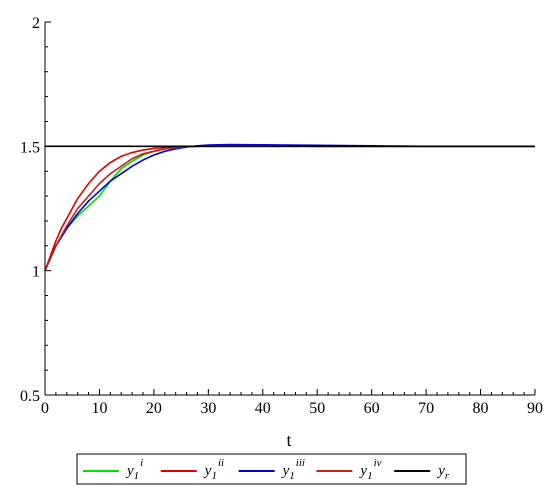 This screenshot has height=503, width=550. I want to click on x-tick-label: 90, so click(535, 408).